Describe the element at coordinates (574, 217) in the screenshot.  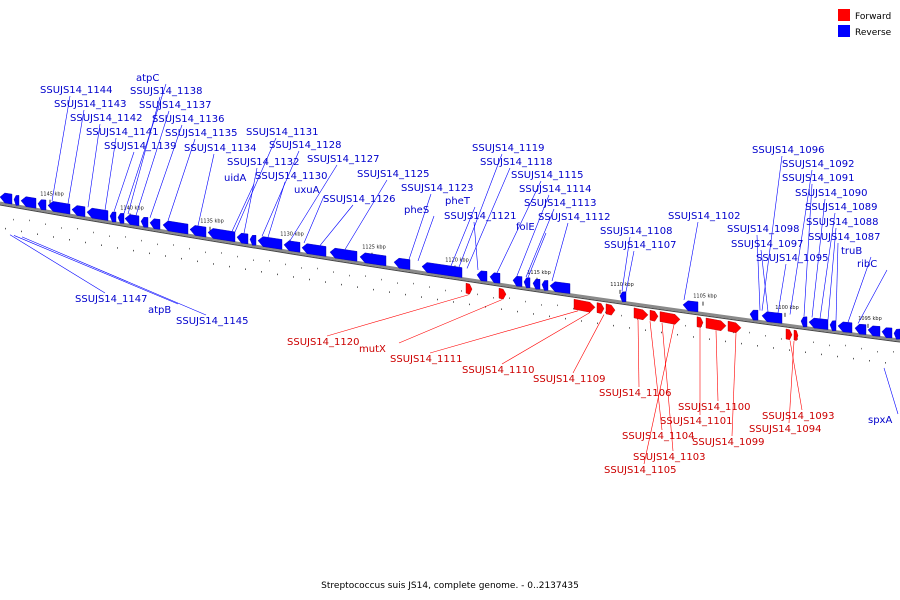
I see `reverse-gene-label: SSUJS14_1112` at that location.